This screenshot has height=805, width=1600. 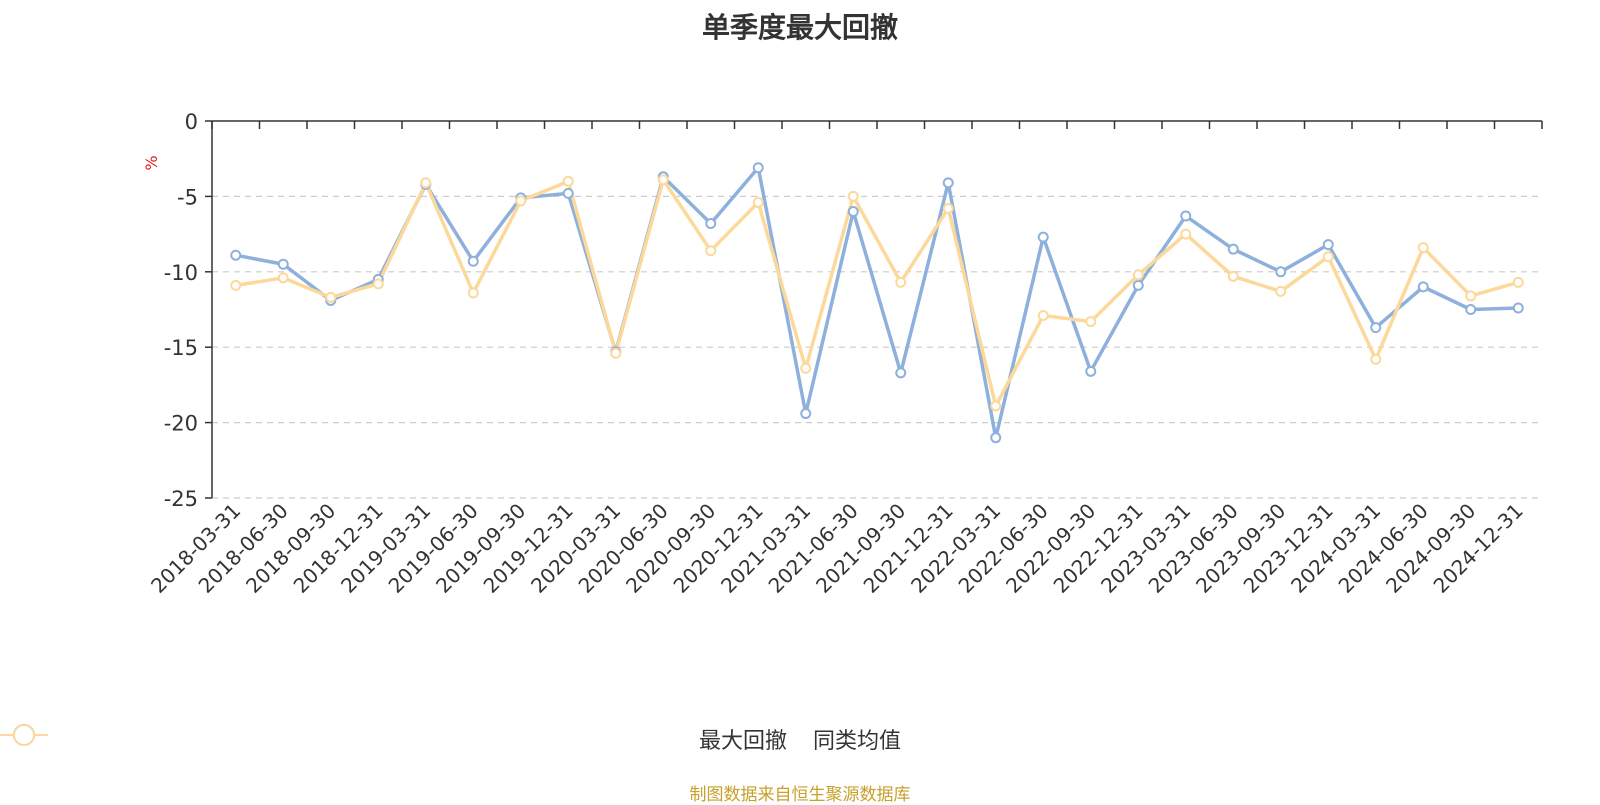 What do you see at coordinates (151, 162) in the screenshot?
I see `y-axis-label: %` at bounding box center [151, 162].